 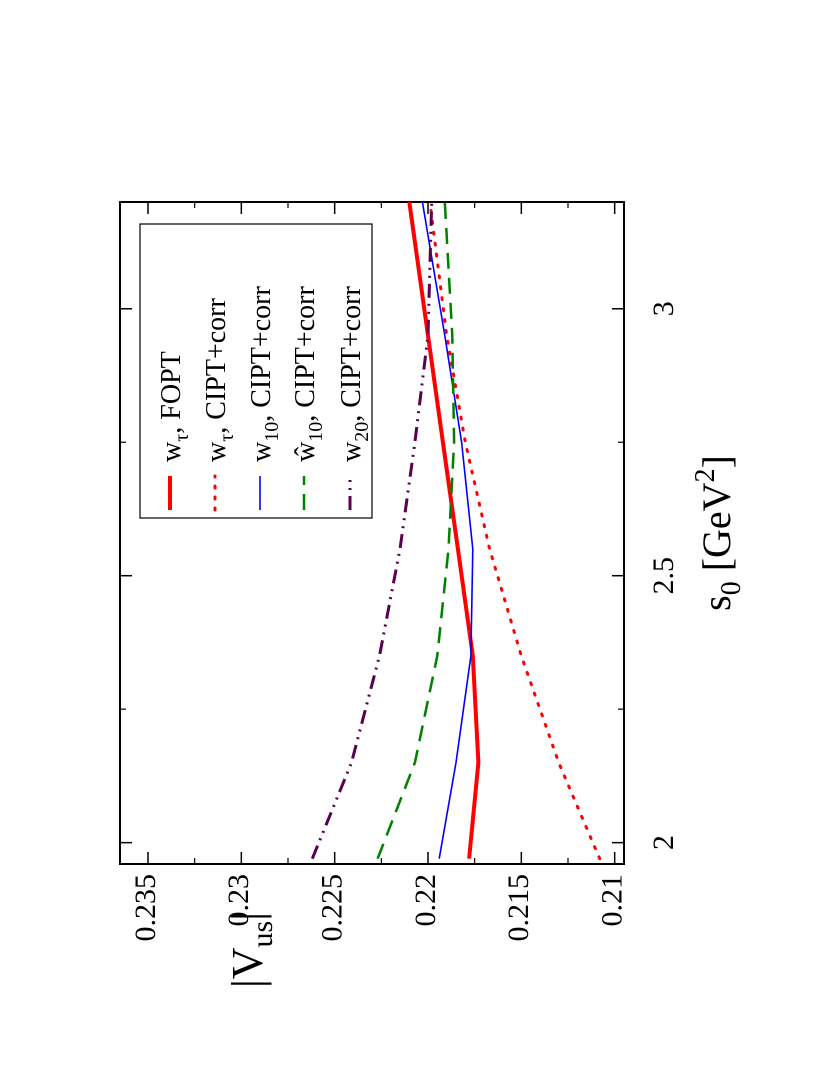 What do you see at coordinates (262, 934) in the screenshot?
I see `y-axis-label-sub: us` at bounding box center [262, 934].